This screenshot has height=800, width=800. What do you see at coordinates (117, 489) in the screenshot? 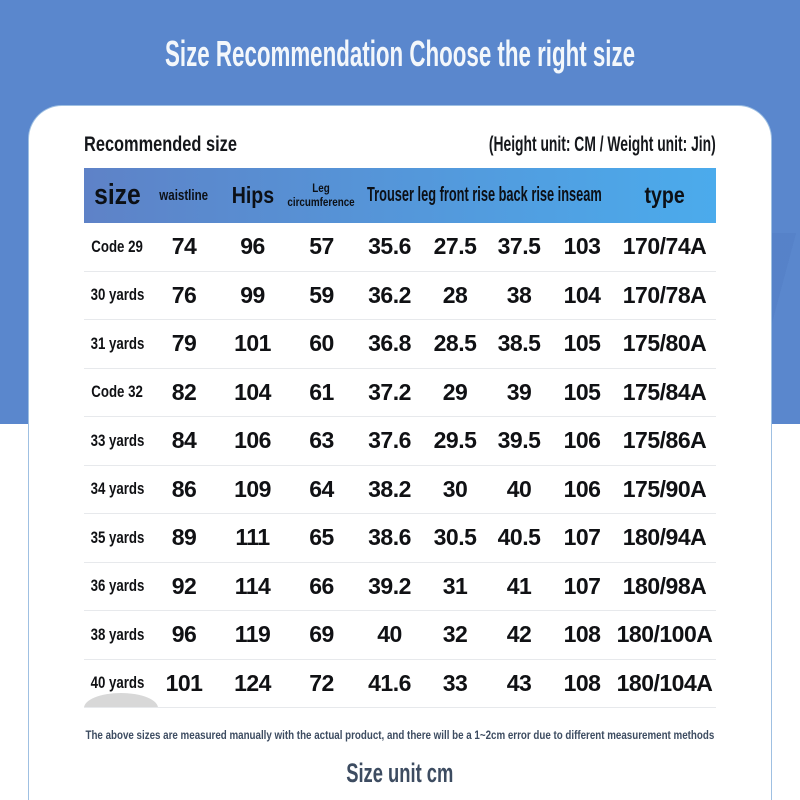
I see `row-size-label: 34 yards` at bounding box center [117, 489].